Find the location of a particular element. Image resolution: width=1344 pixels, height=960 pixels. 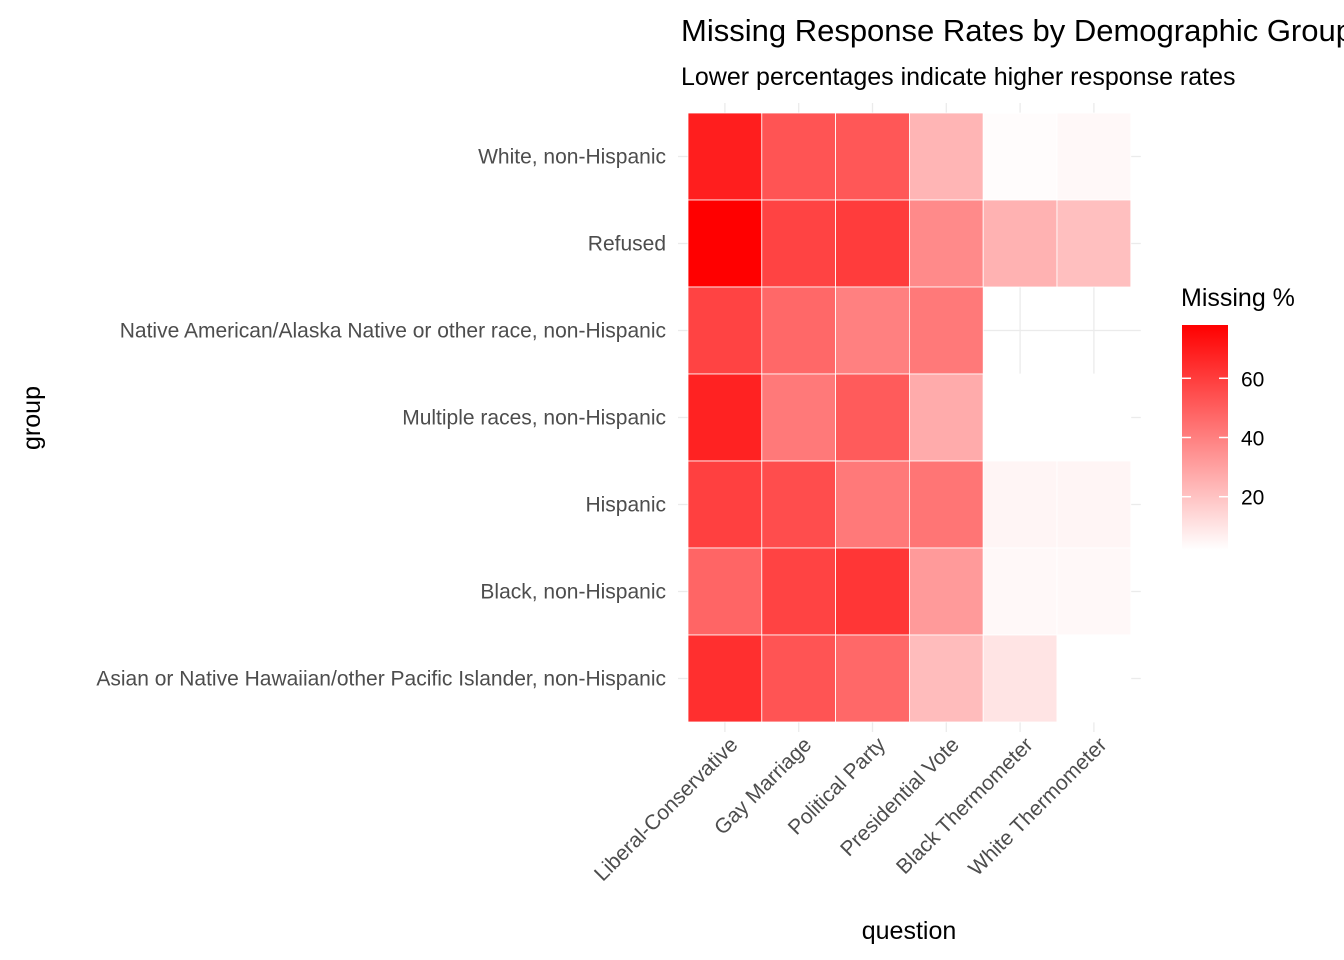

y-axis-title: group is located at coordinates (32, 418).